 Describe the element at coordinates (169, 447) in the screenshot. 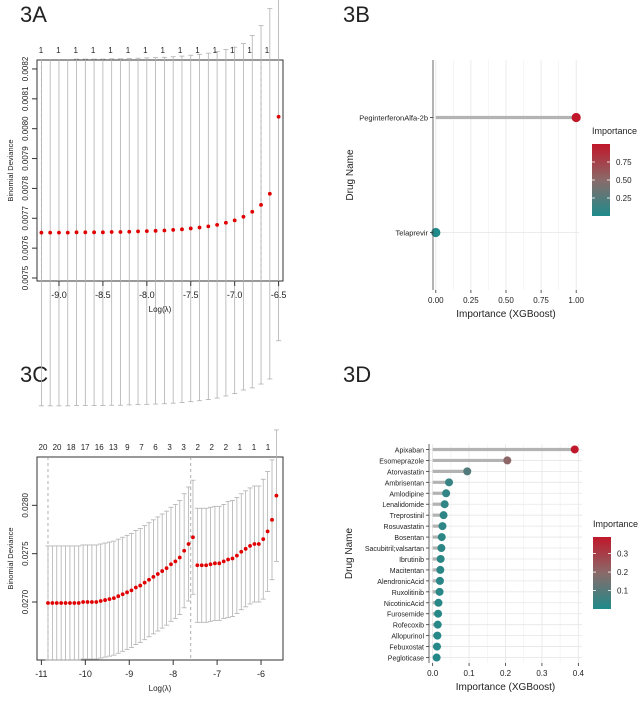

I see `top-count-label: 3` at that location.